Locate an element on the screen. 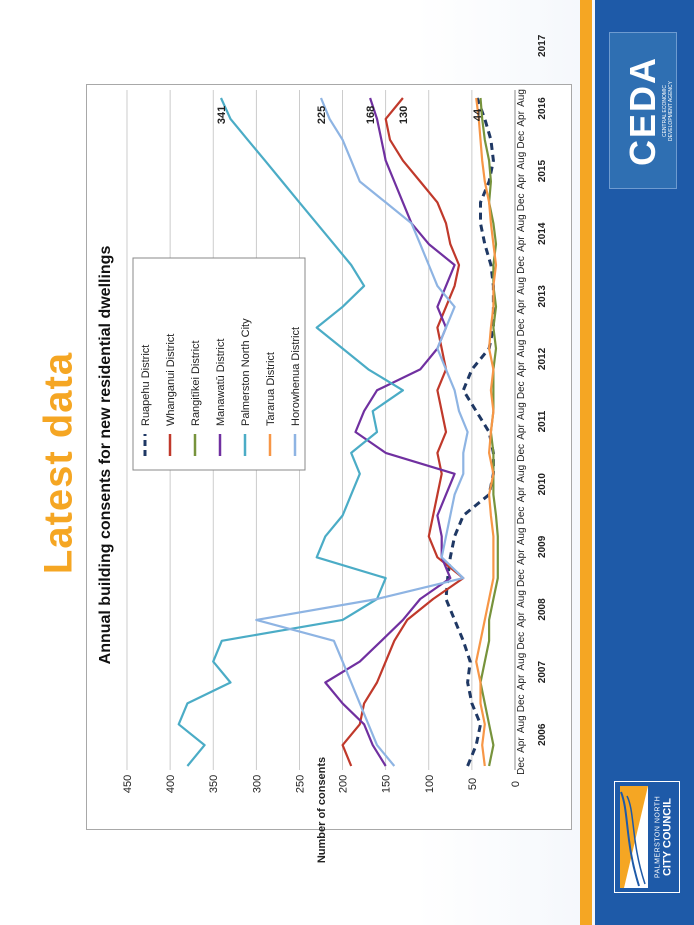 Image resolution: width=694 pixels, height=925 pixels. year-label: 2012 is located at coordinates (542, 358).